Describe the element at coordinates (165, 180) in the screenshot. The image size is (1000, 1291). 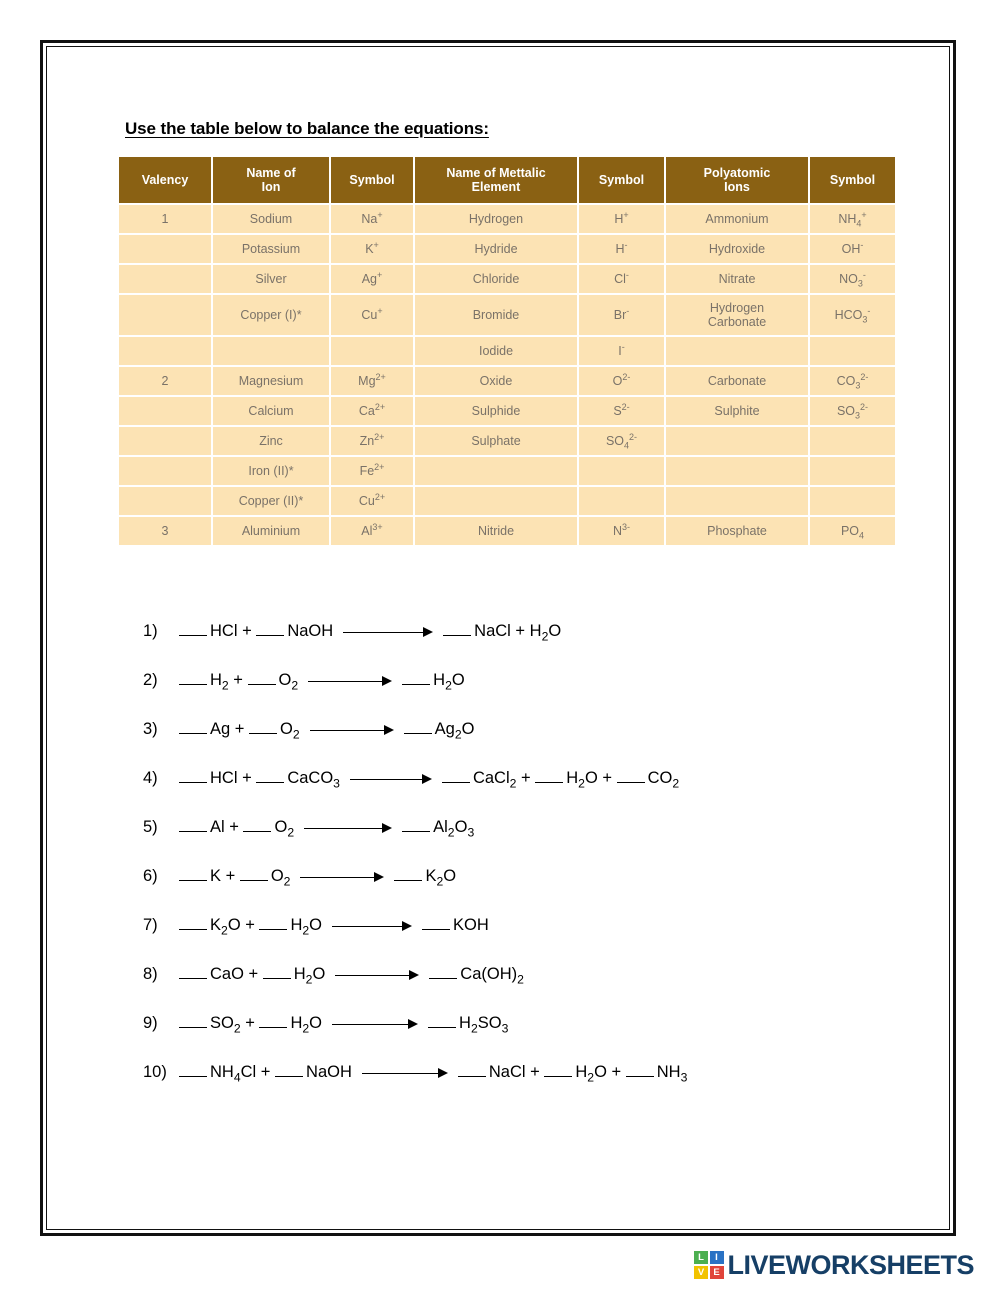
I see `column-header-0: Valency` at that location.